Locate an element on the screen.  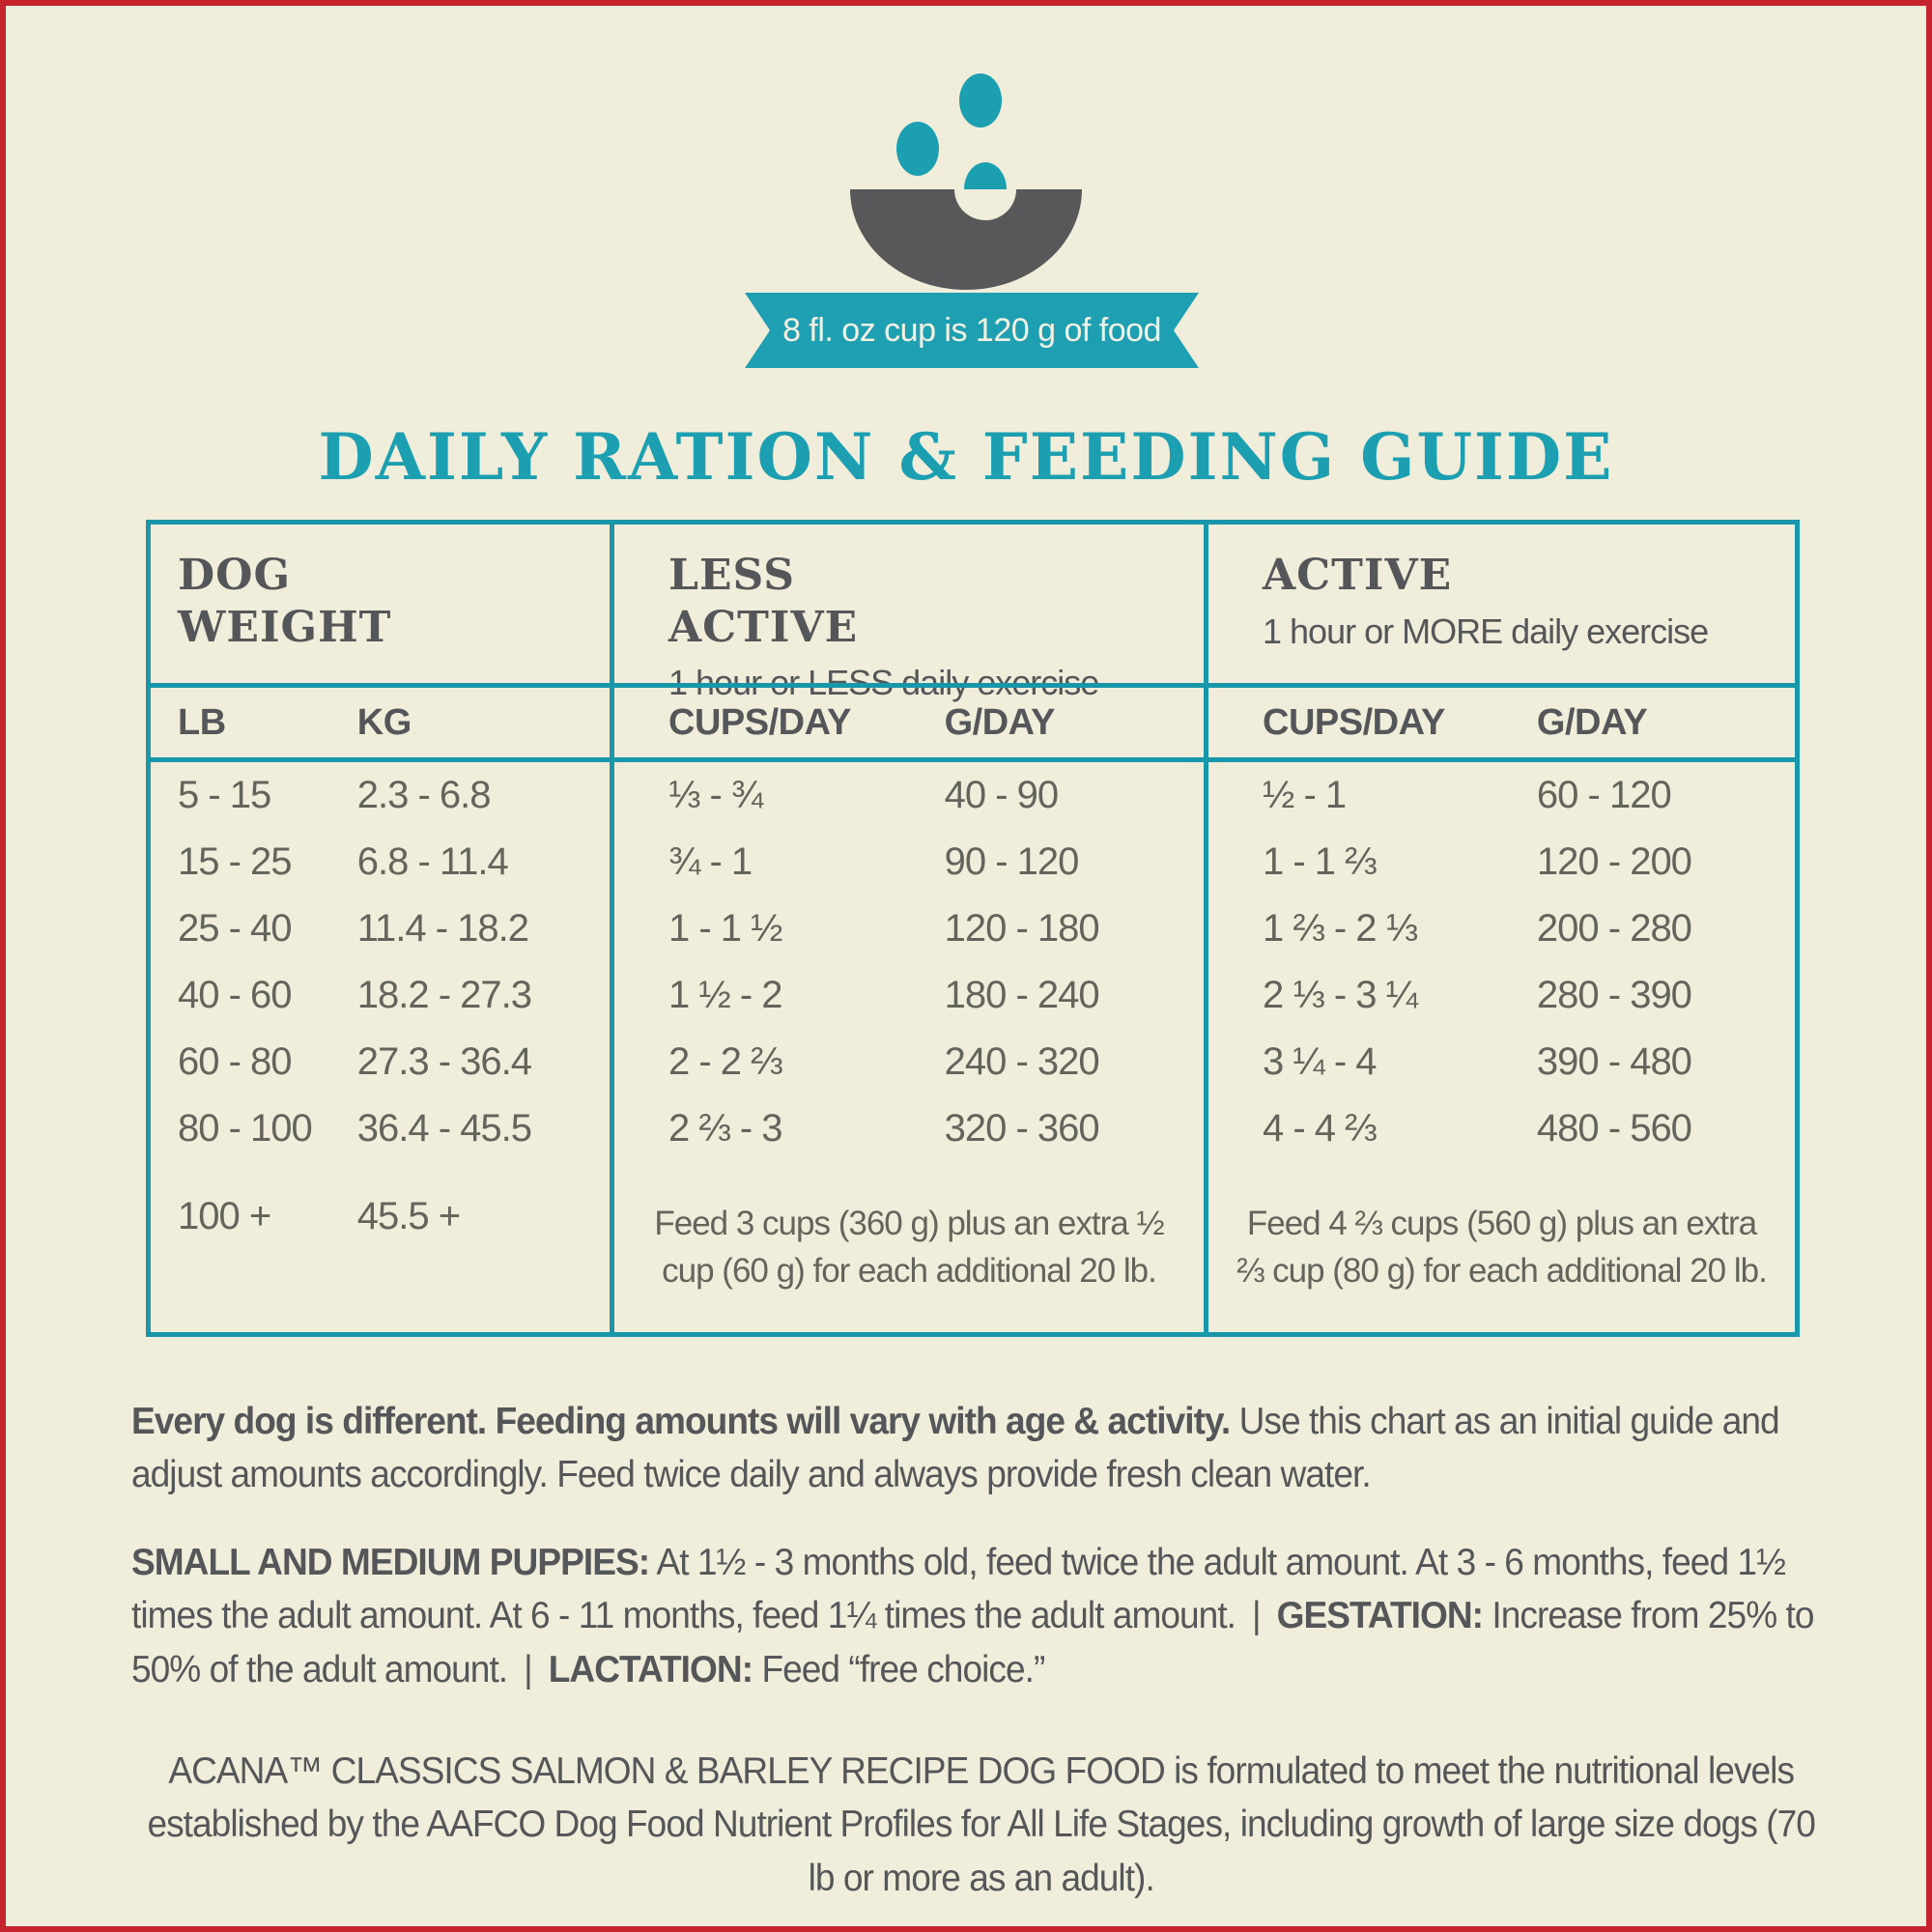
food-bowl-icon is located at coordinates (966, 179).